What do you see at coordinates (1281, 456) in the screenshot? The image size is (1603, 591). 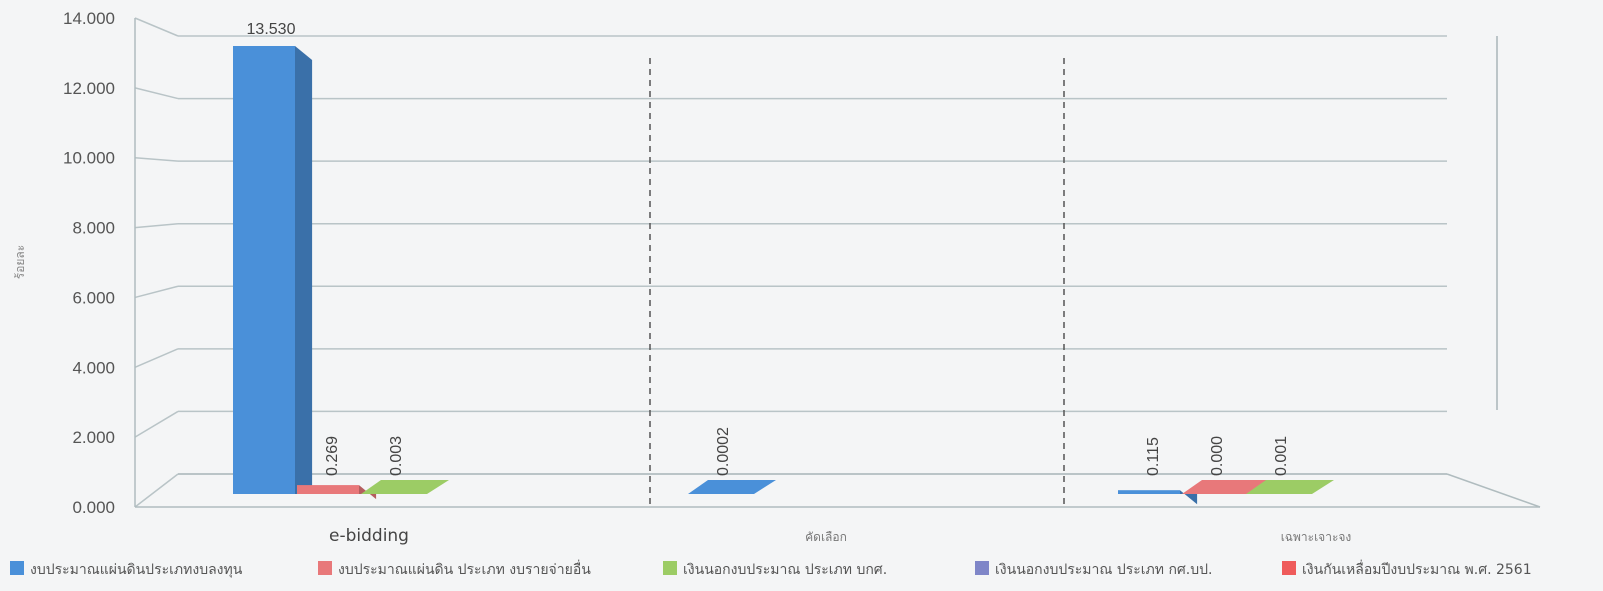 I see `data-label: 0.001` at bounding box center [1281, 456].